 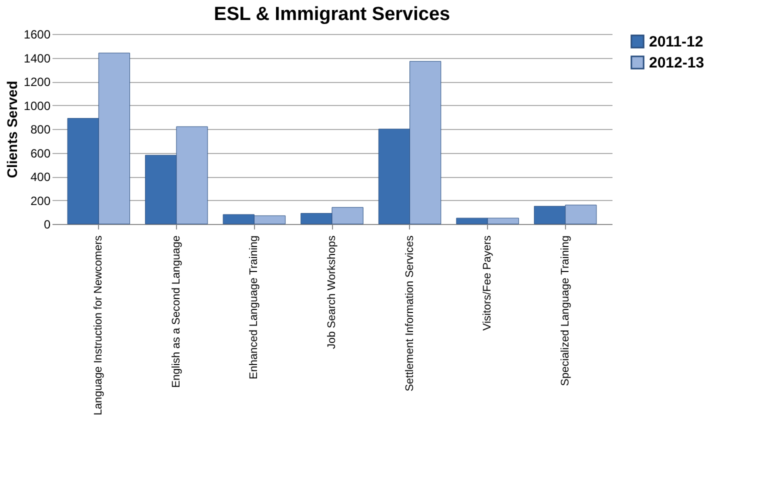 I want to click on y-tick-label: 1400, so click(x=37, y=58).